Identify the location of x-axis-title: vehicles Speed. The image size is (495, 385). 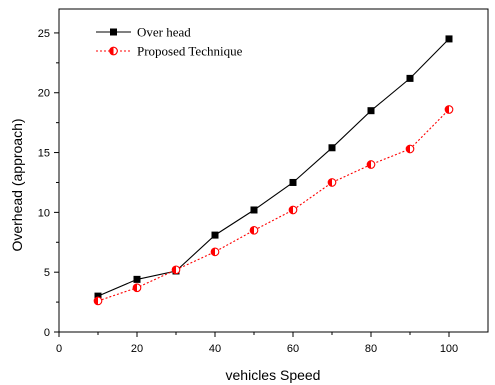
(273, 375).